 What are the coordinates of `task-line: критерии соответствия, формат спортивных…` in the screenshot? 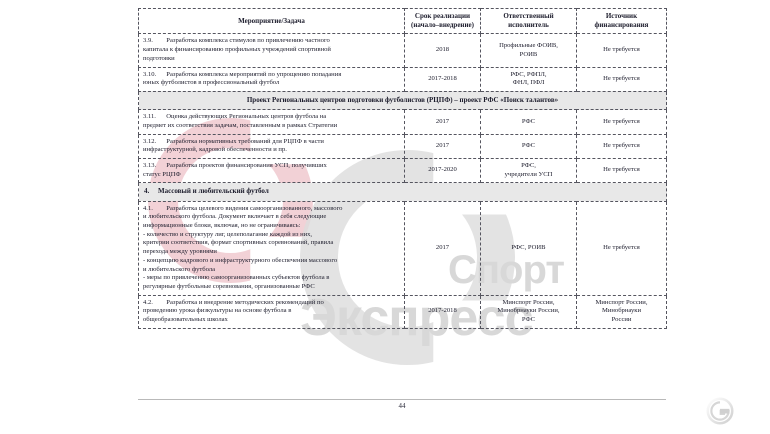 It's located at (238, 243).